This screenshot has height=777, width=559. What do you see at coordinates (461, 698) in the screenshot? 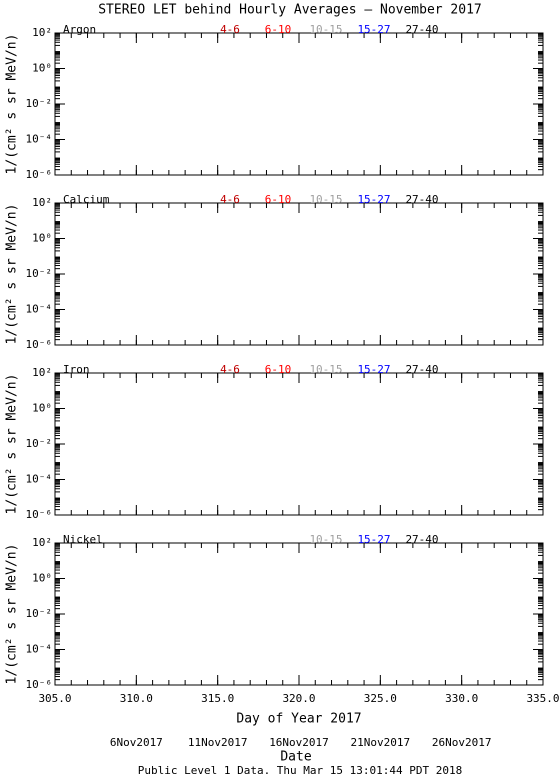
I see `x-tick-label: 330.0` at bounding box center [461, 698].